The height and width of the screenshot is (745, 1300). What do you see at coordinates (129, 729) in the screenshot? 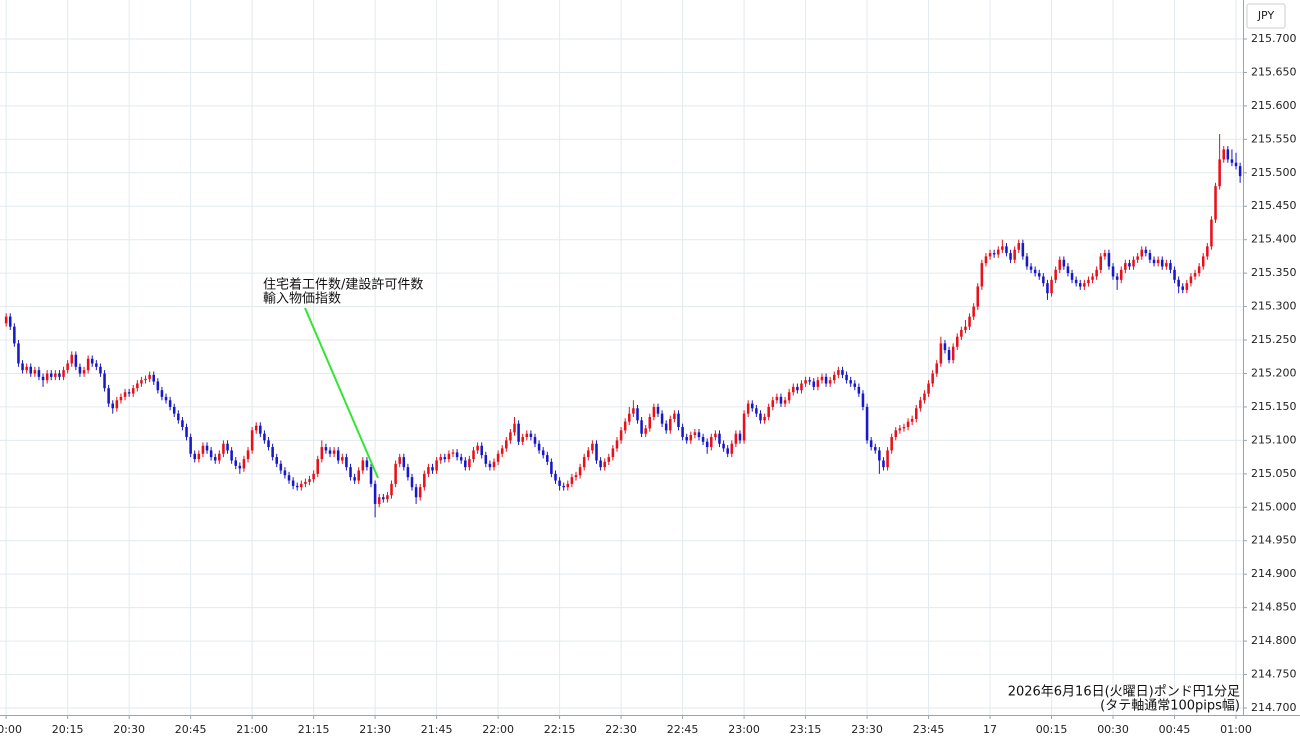
I see `x-tick-label: 20:30` at bounding box center [129, 729].